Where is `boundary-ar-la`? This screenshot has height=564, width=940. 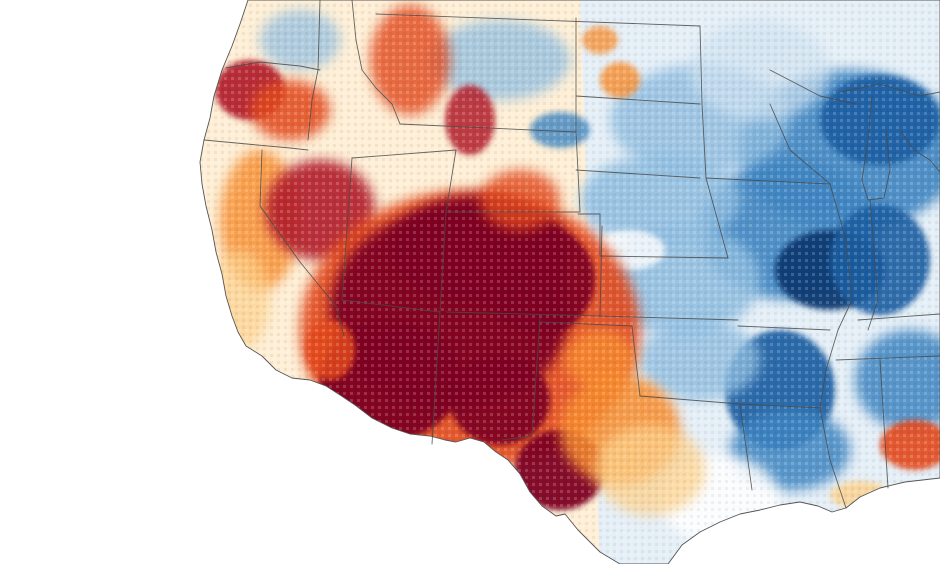 boundary-ar-la is located at coordinates (781, 406).